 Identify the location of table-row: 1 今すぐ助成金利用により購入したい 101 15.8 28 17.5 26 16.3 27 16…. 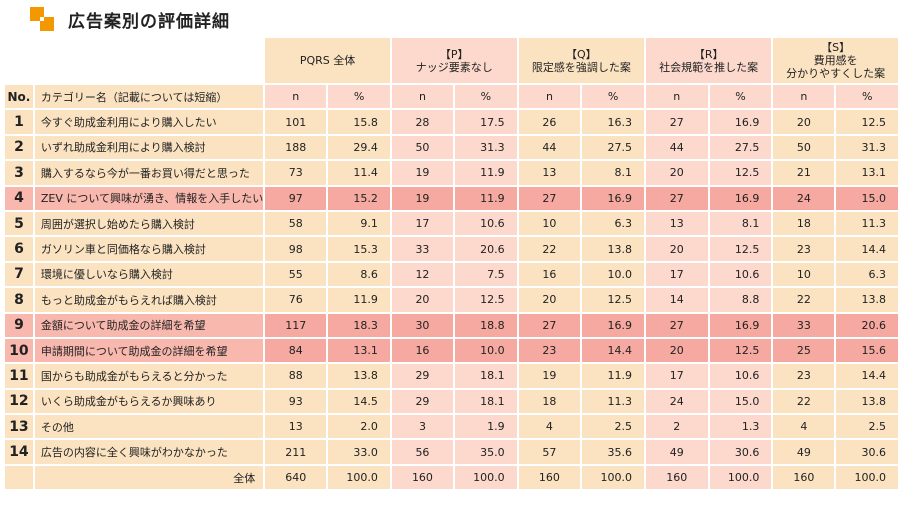
(451, 122).